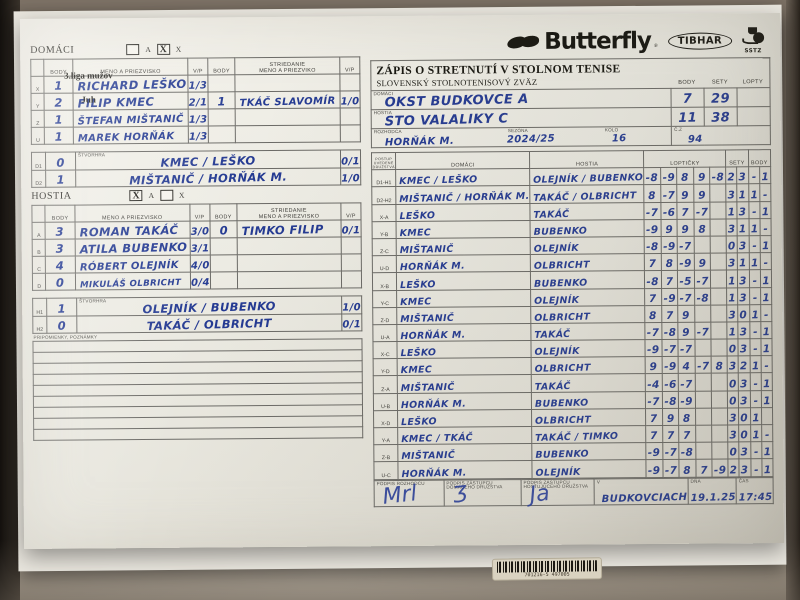 The height and width of the screenshot is (600, 800). I want to click on row-pairing: Z-D, so click(385, 316).